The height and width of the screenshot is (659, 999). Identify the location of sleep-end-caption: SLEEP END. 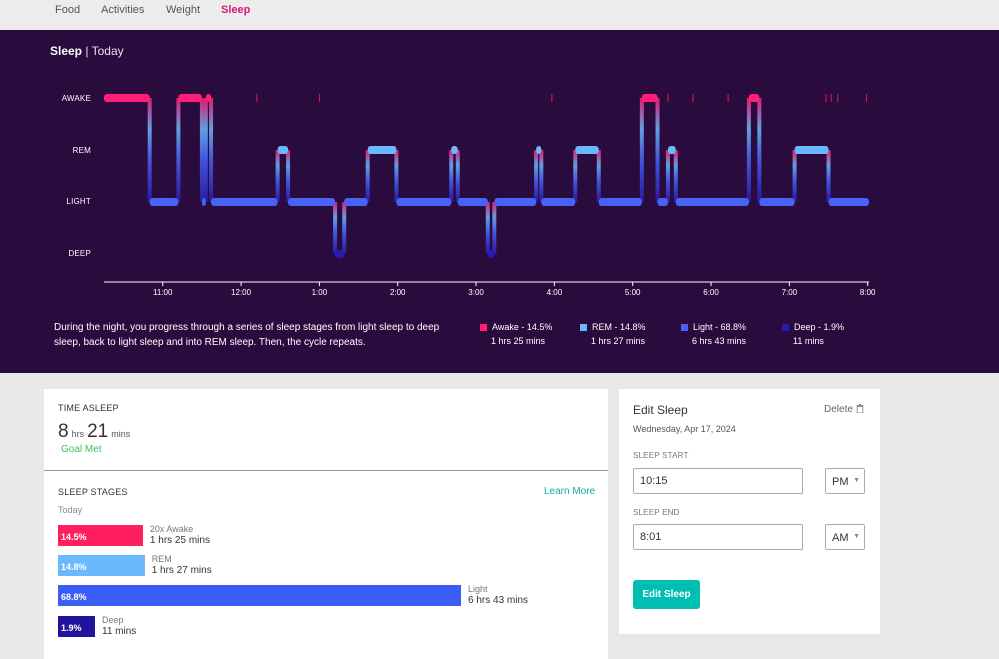
(656, 512).